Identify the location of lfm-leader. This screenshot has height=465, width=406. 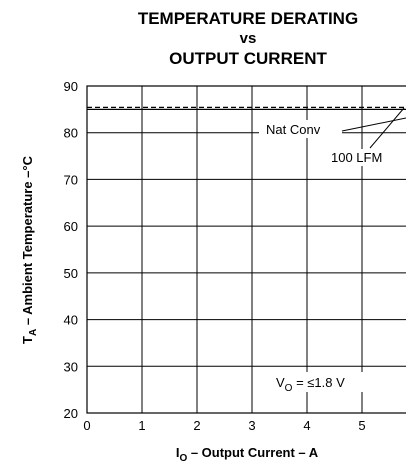
(387, 128).